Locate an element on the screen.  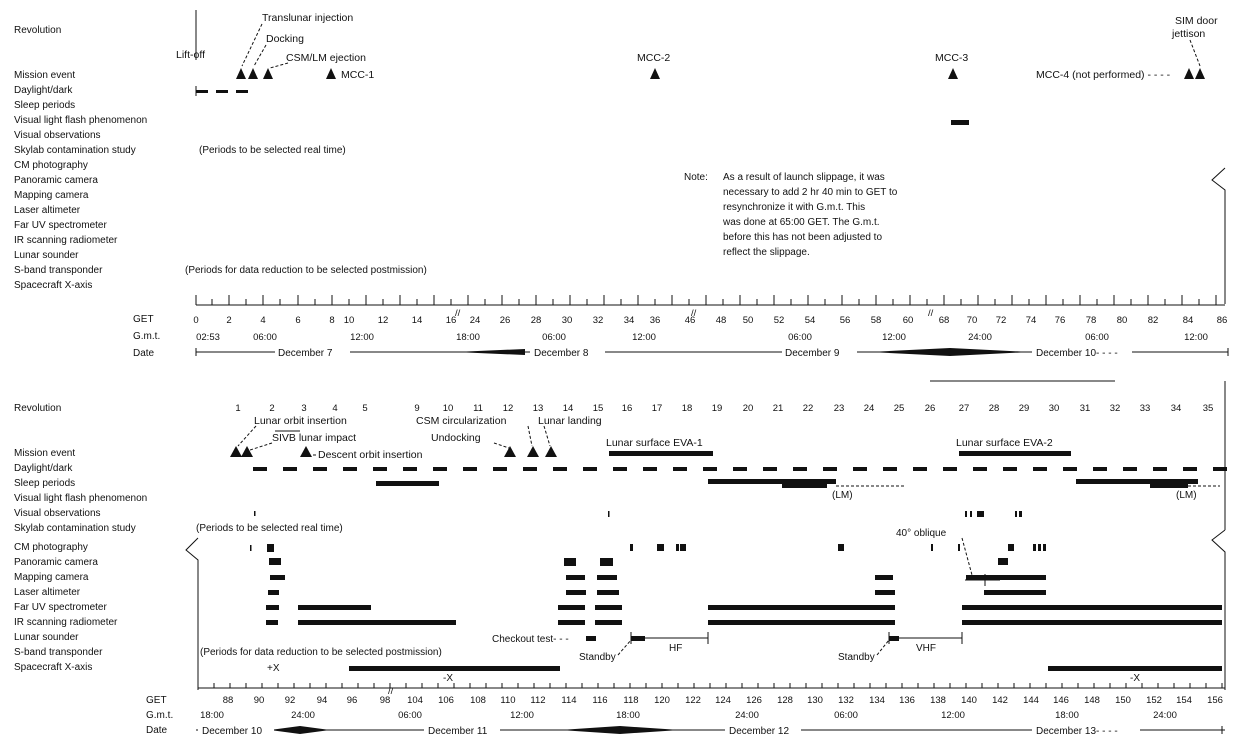
plus-x-label: +X is located at coordinates (273, 668).